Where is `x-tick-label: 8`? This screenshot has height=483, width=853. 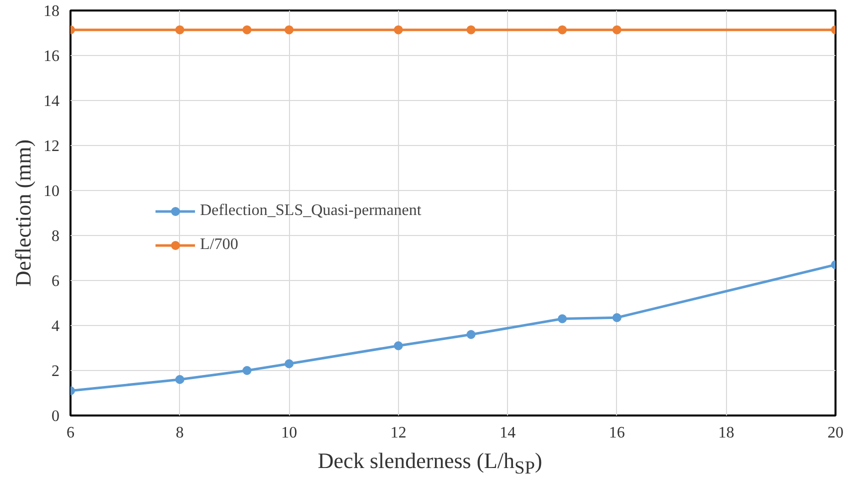 x-tick-label: 8 is located at coordinates (180, 433).